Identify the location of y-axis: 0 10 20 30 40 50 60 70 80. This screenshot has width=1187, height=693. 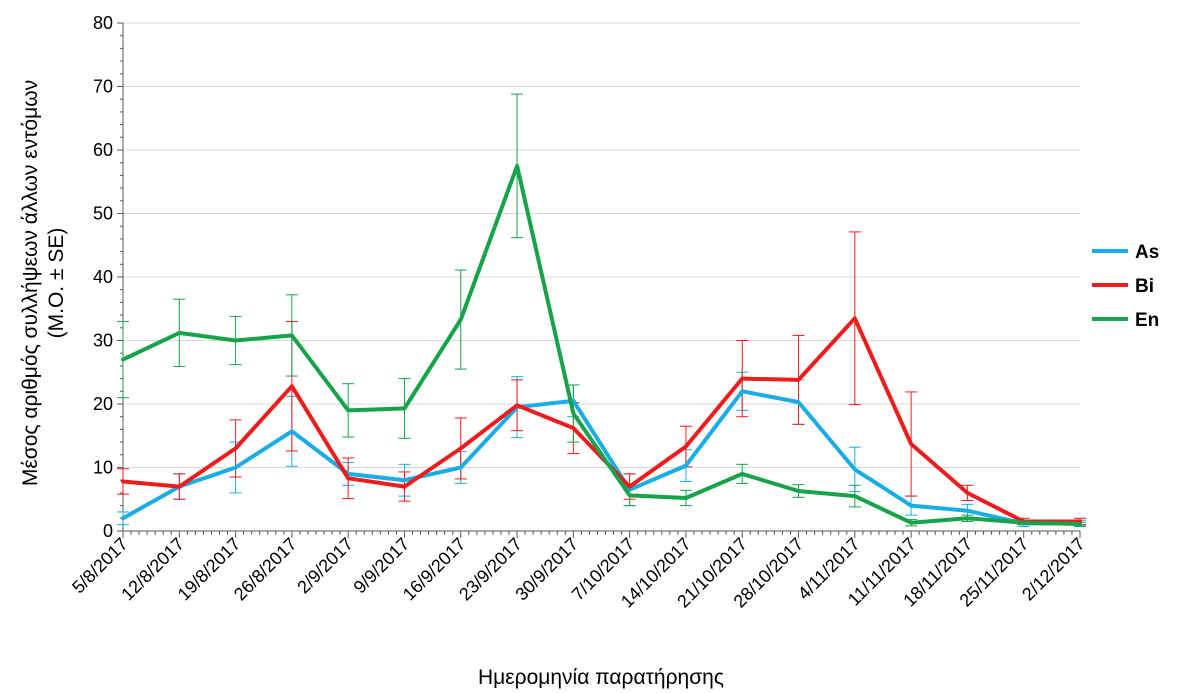
(108, 277).